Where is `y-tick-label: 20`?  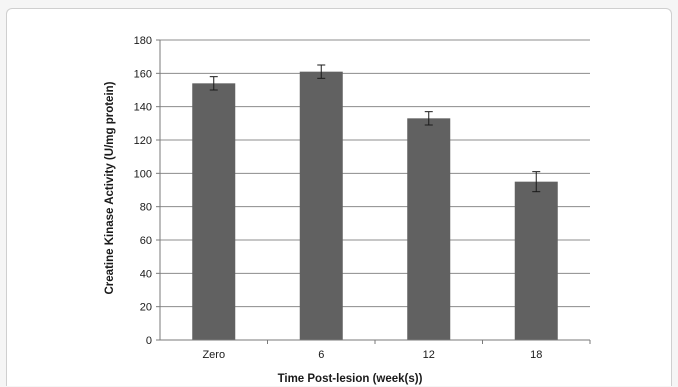 y-tick-label: 20 is located at coordinates (146, 308).